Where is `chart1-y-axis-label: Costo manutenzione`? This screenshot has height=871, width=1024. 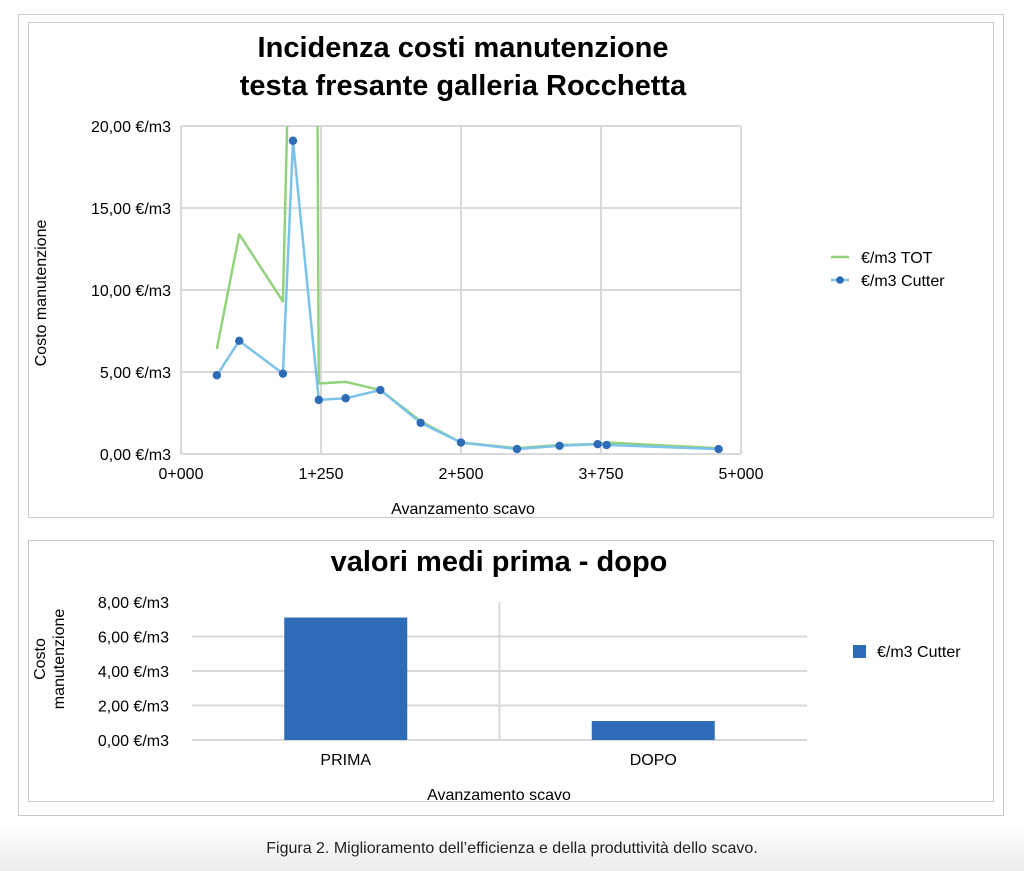 chart1-y-axis-label: Costo manutenzione is located at coordinates (41, 293).